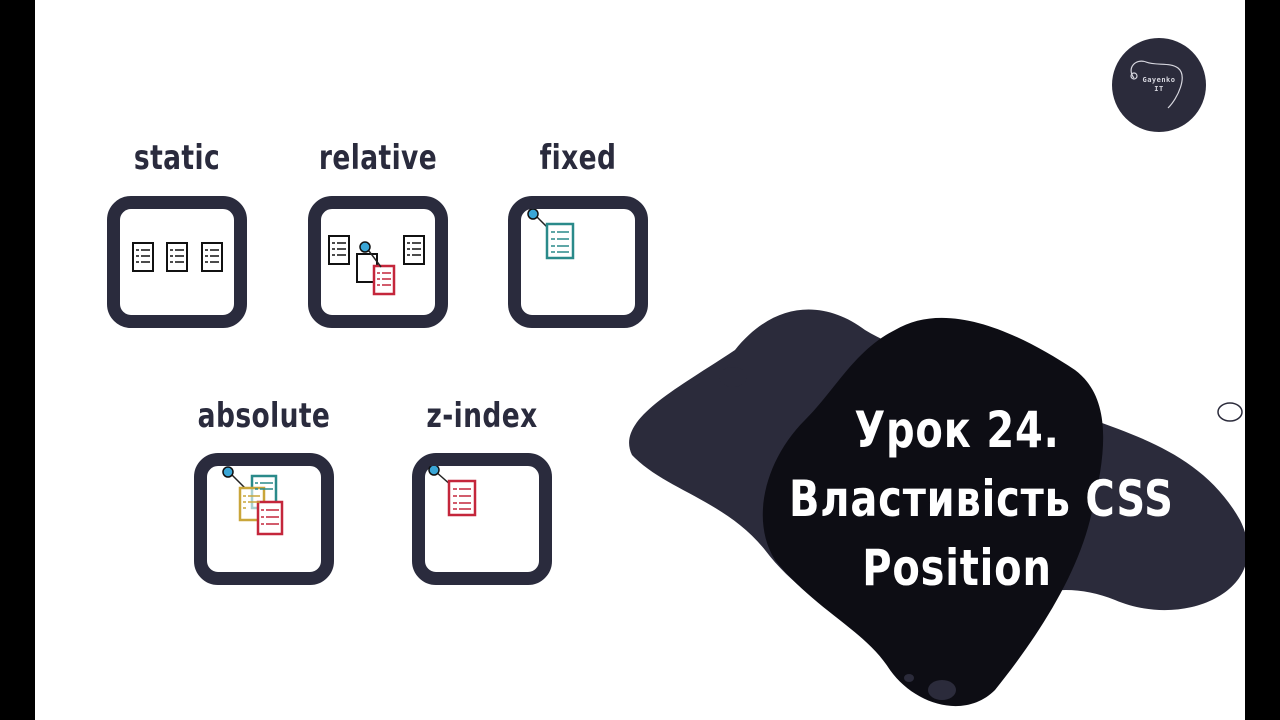 The width and height of the screenshot is (1280, 720). Describe the element at coordinates (957, 430) in the screenshot. I see `title-line-1: Урок 24.` at that location.